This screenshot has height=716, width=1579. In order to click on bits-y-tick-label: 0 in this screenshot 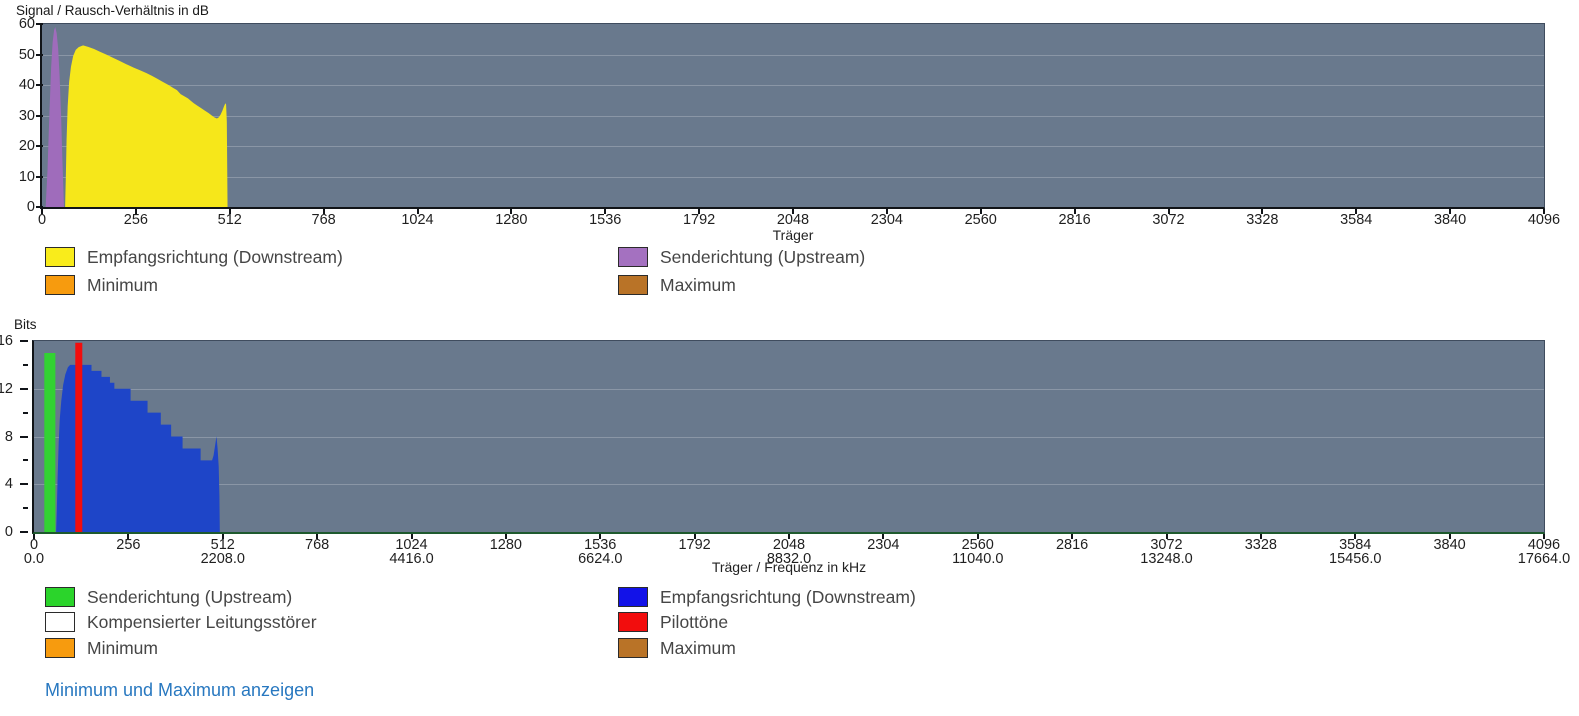, I will do `click(8, 532)`.